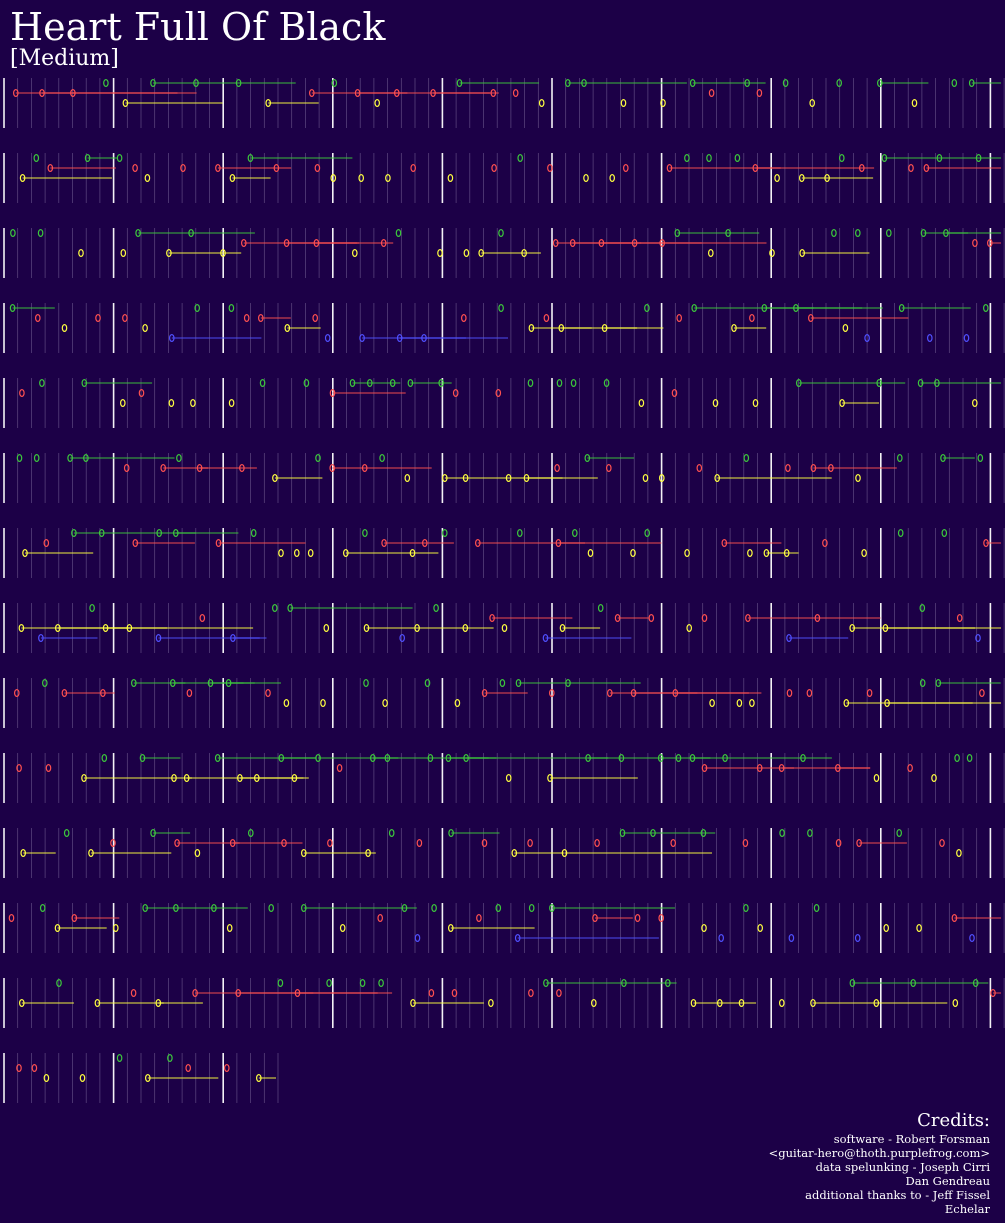 This screenshot has height=1223, width=1005. What do you see at coordinates (953, 1120) in the screenshot?
I see `credits-heading: Credits:` at bounding box center [953, 1120].